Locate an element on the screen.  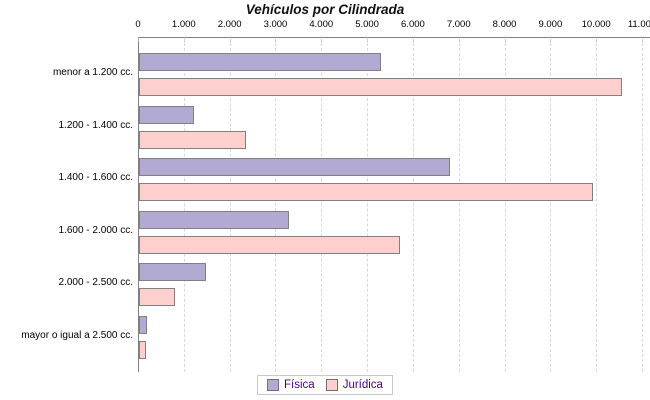
legend-item: Física is located at coordinates (291, 385).